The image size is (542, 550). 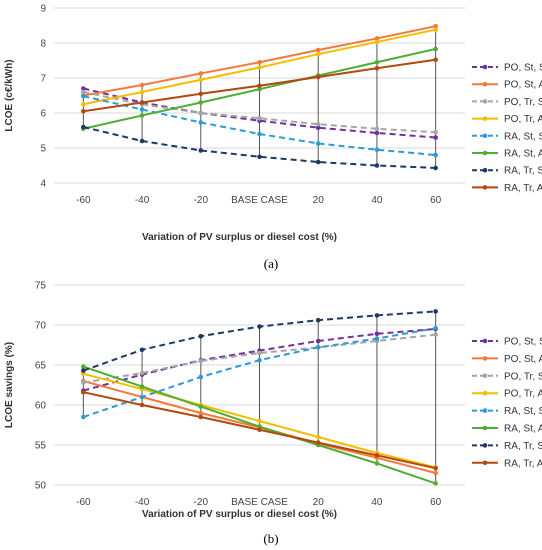 What do you see at coordinates (43, 9) in the screenshot?
I see `y-tick-label: 9` at bounding box center [43, 9].